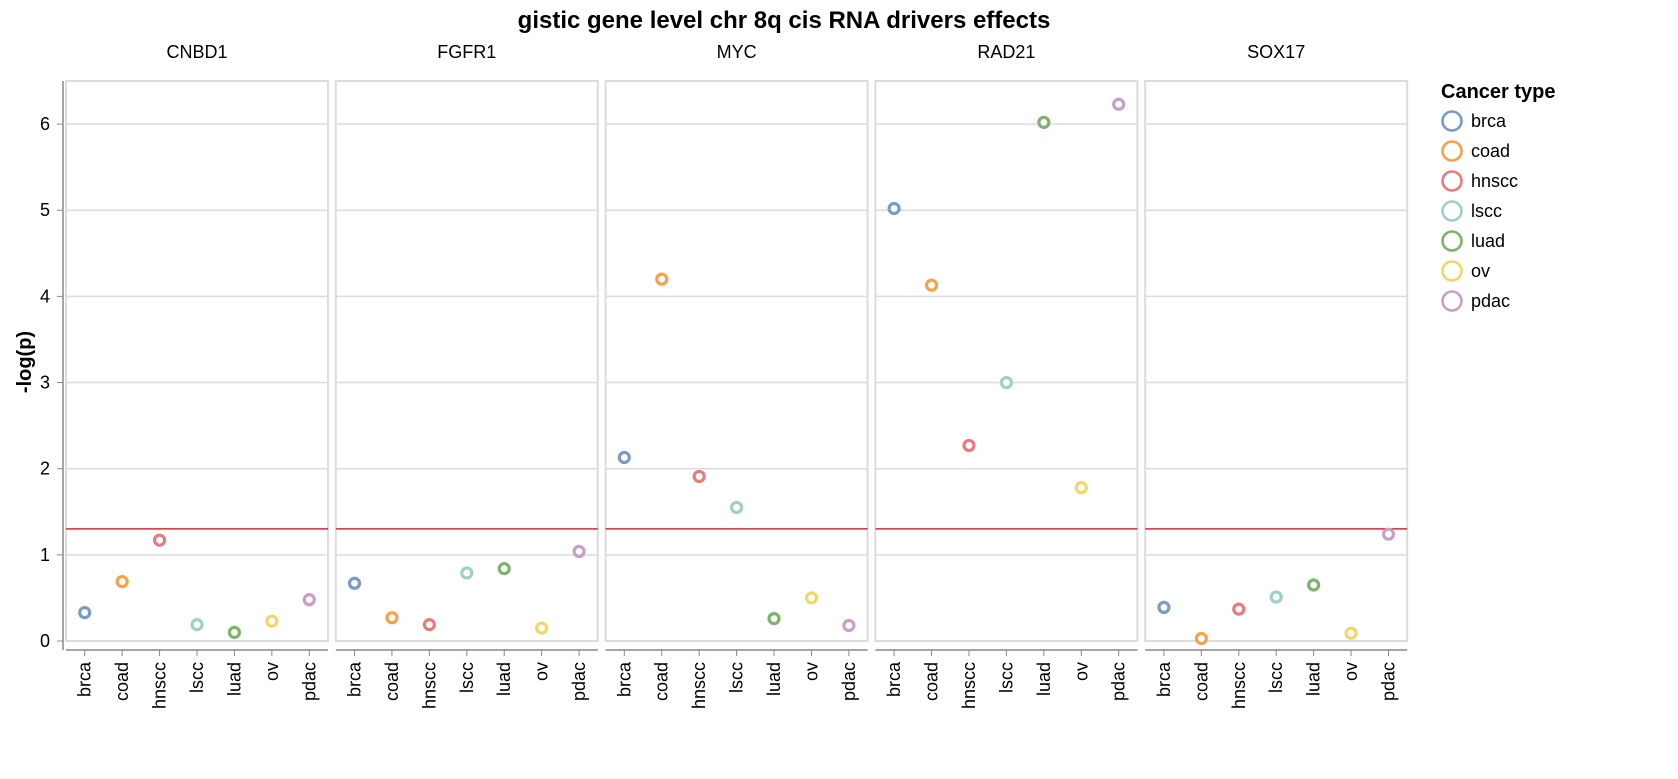 This screenshot has height=779, width=1678. Describe the element at coordinates (1490, 151) in the screenshot. I see `legend-label-coad: coad` at that location.